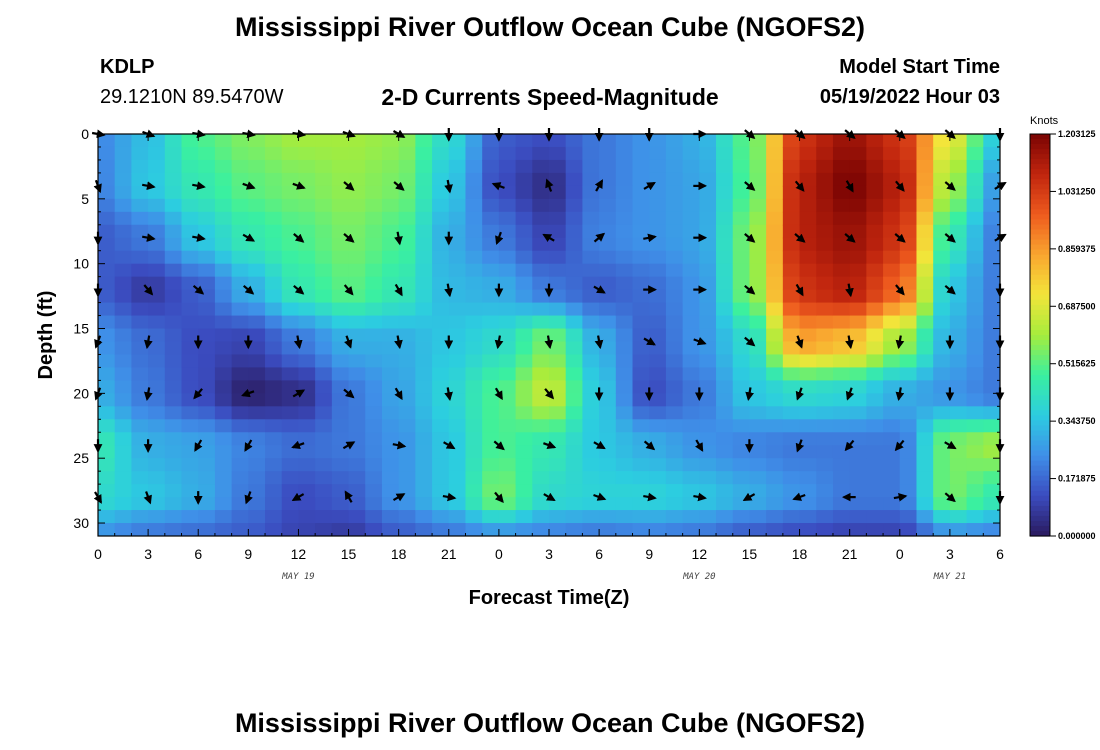  Describe the element at coordinates (1077, 249) in the screenshot. I see `colorbar-tick-label: 0.859375` at that location.